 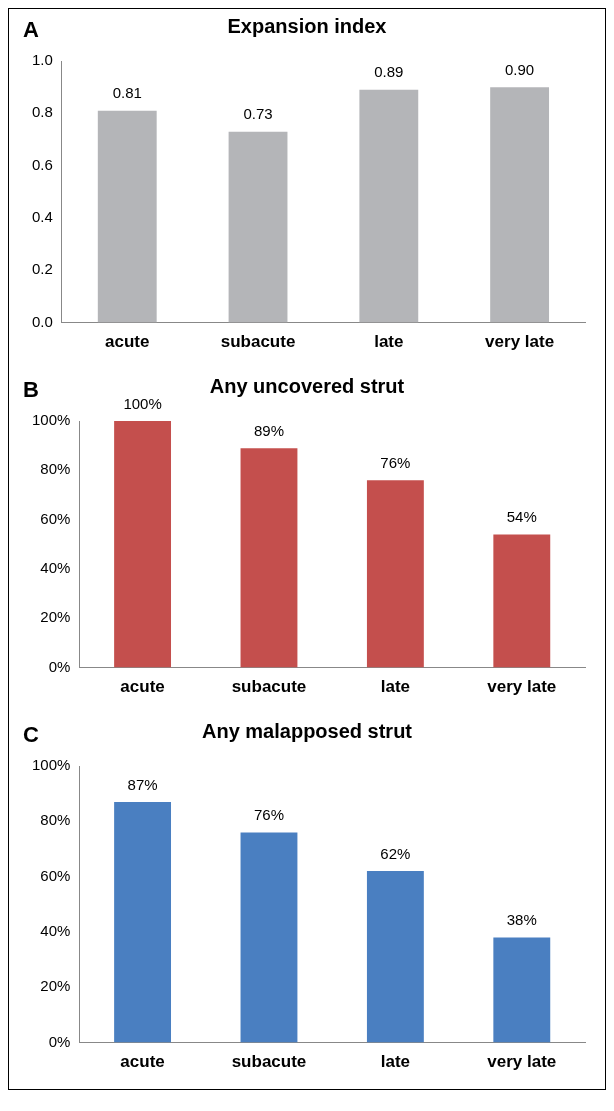 I want to click on data-label: 0.73, so click(x=258, y=114).